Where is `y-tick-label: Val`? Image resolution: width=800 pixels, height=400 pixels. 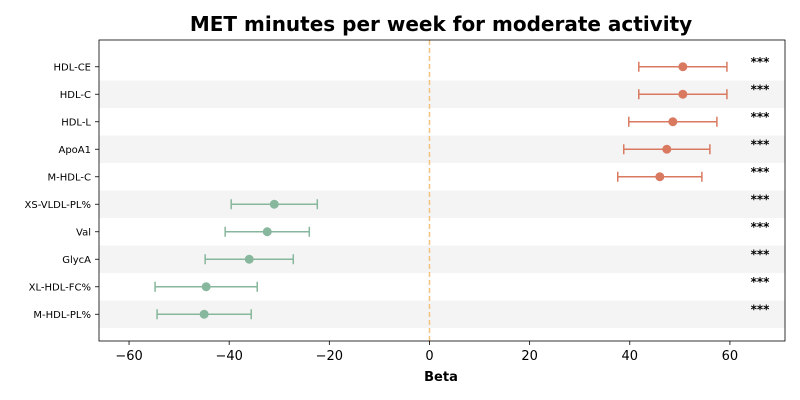 y-tick-label: Val is located at coordinates (83, 232).